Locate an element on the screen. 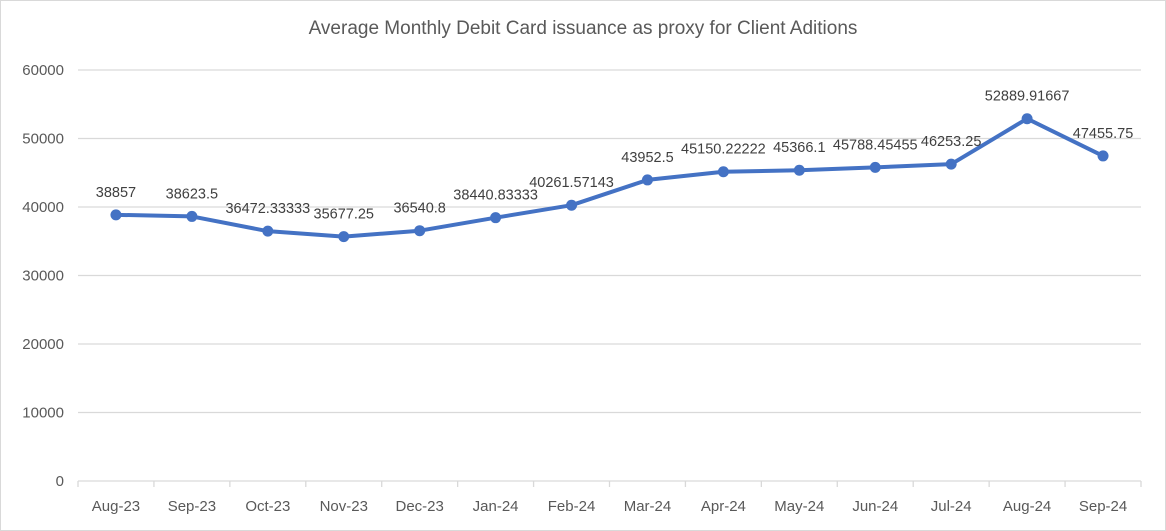  data-label: 38857 is located at coordinates (116, 193).